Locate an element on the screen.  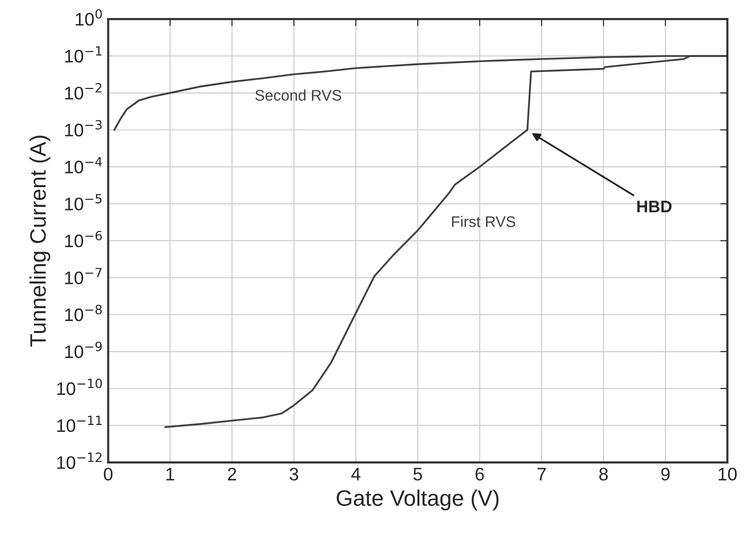
y-tick-label: 10$^{−2}$ is located at coordinates (83, 91).